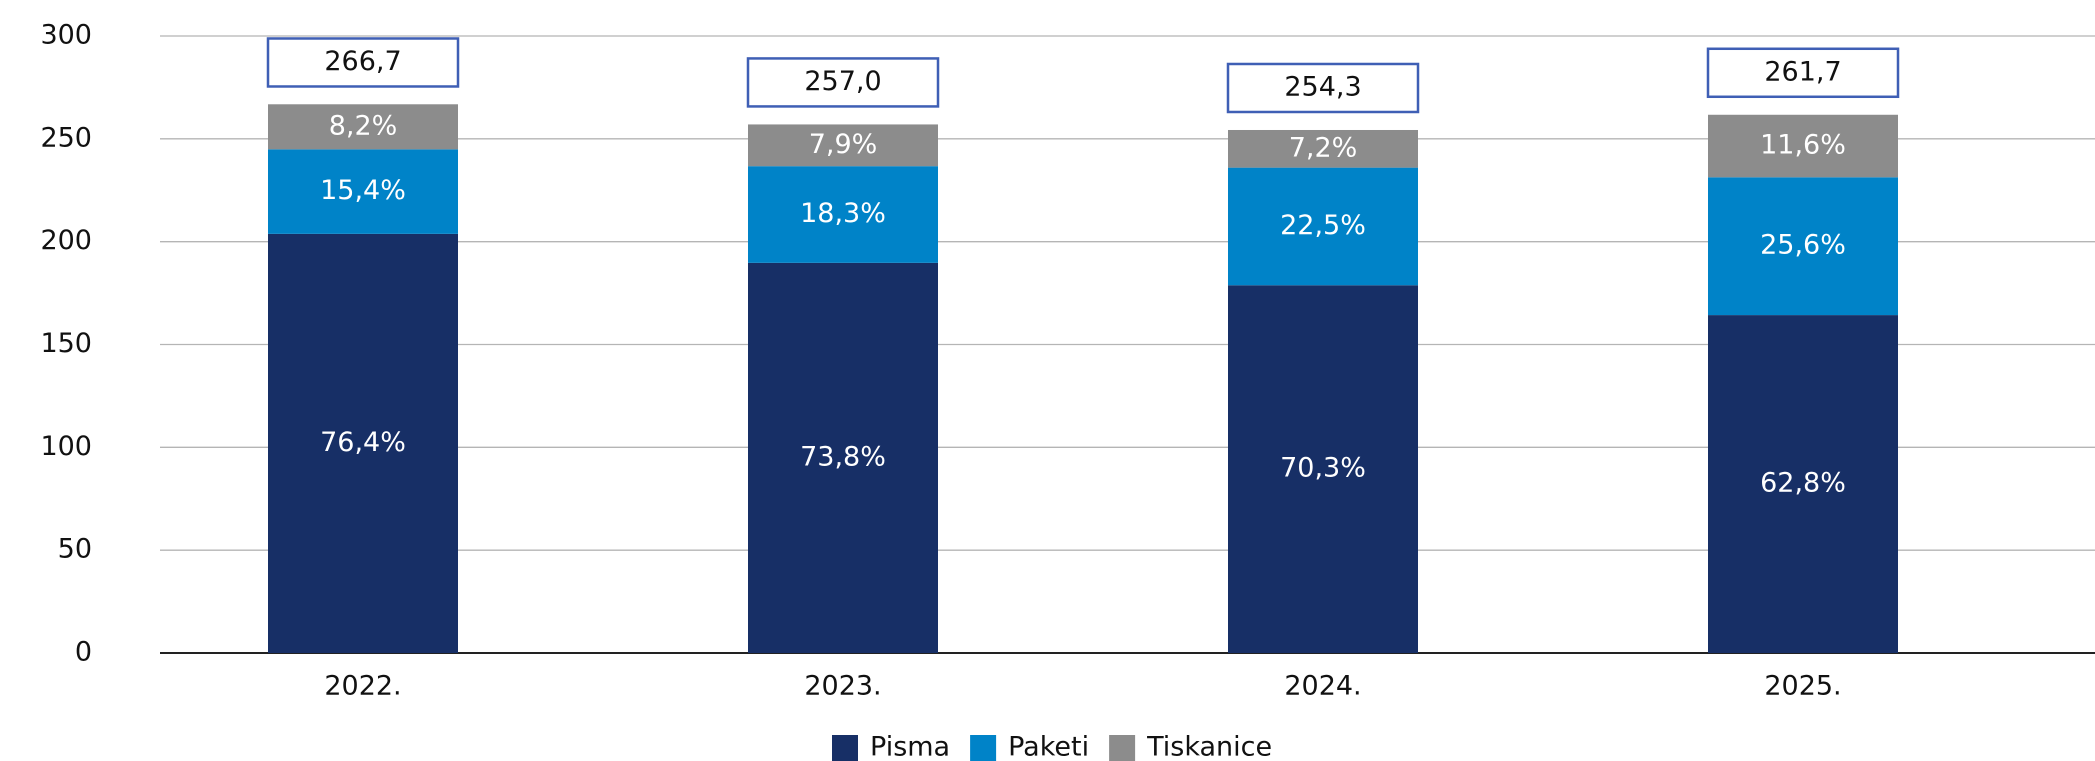 The width and height of the screenshot is (2095, 761). I want to click on segment-label: 18,3%, so click(843, 213).